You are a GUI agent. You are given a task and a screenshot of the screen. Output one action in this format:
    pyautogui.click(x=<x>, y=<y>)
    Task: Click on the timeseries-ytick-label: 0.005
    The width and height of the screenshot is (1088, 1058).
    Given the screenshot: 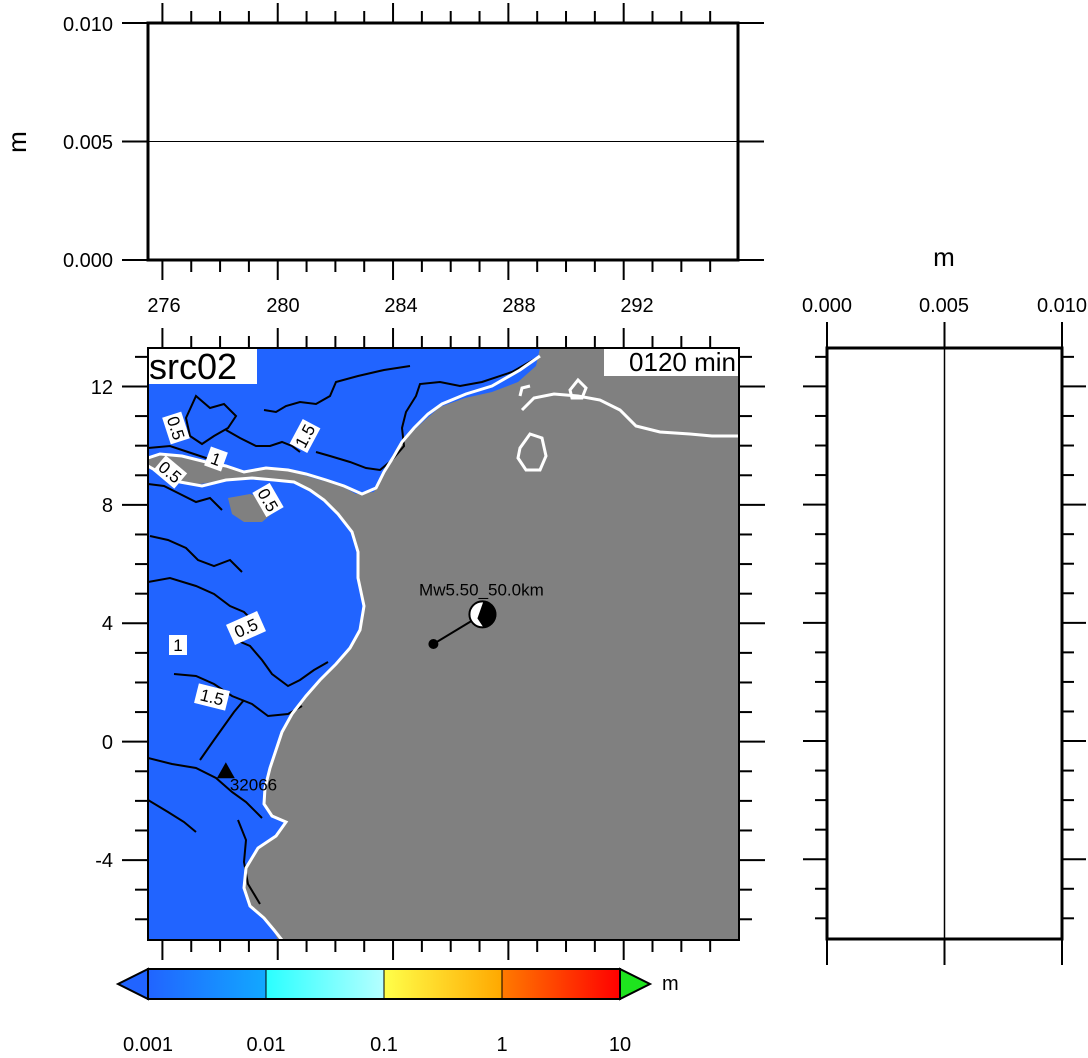 What is the action you would take?
    pyautogui.click(x=88, y=143)
    